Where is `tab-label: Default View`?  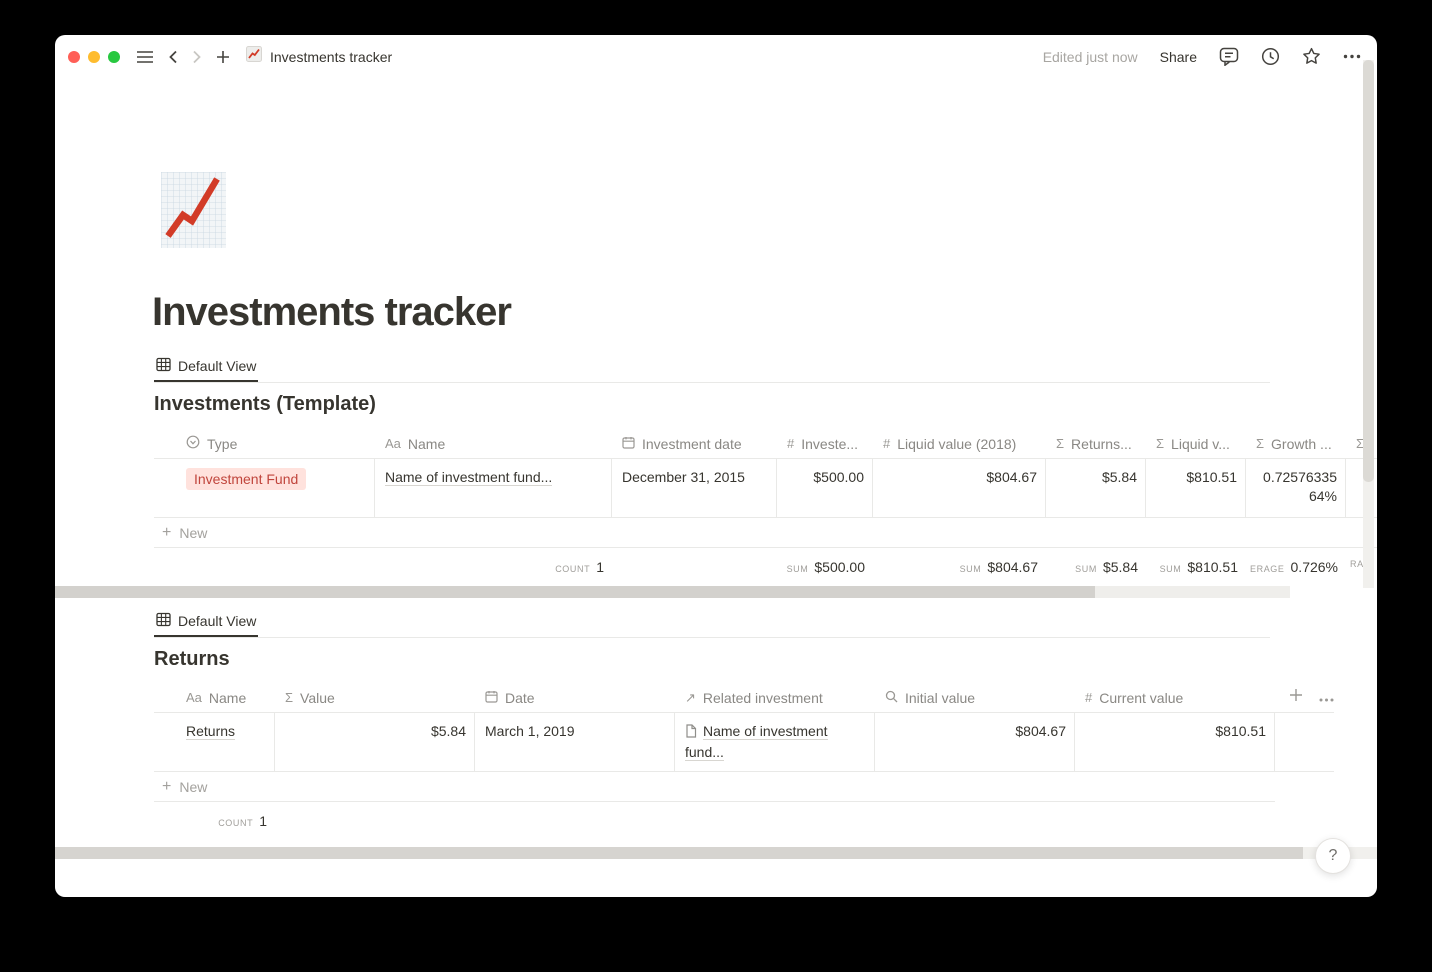 tab-label: Default View is located at coordinates (217, 366).